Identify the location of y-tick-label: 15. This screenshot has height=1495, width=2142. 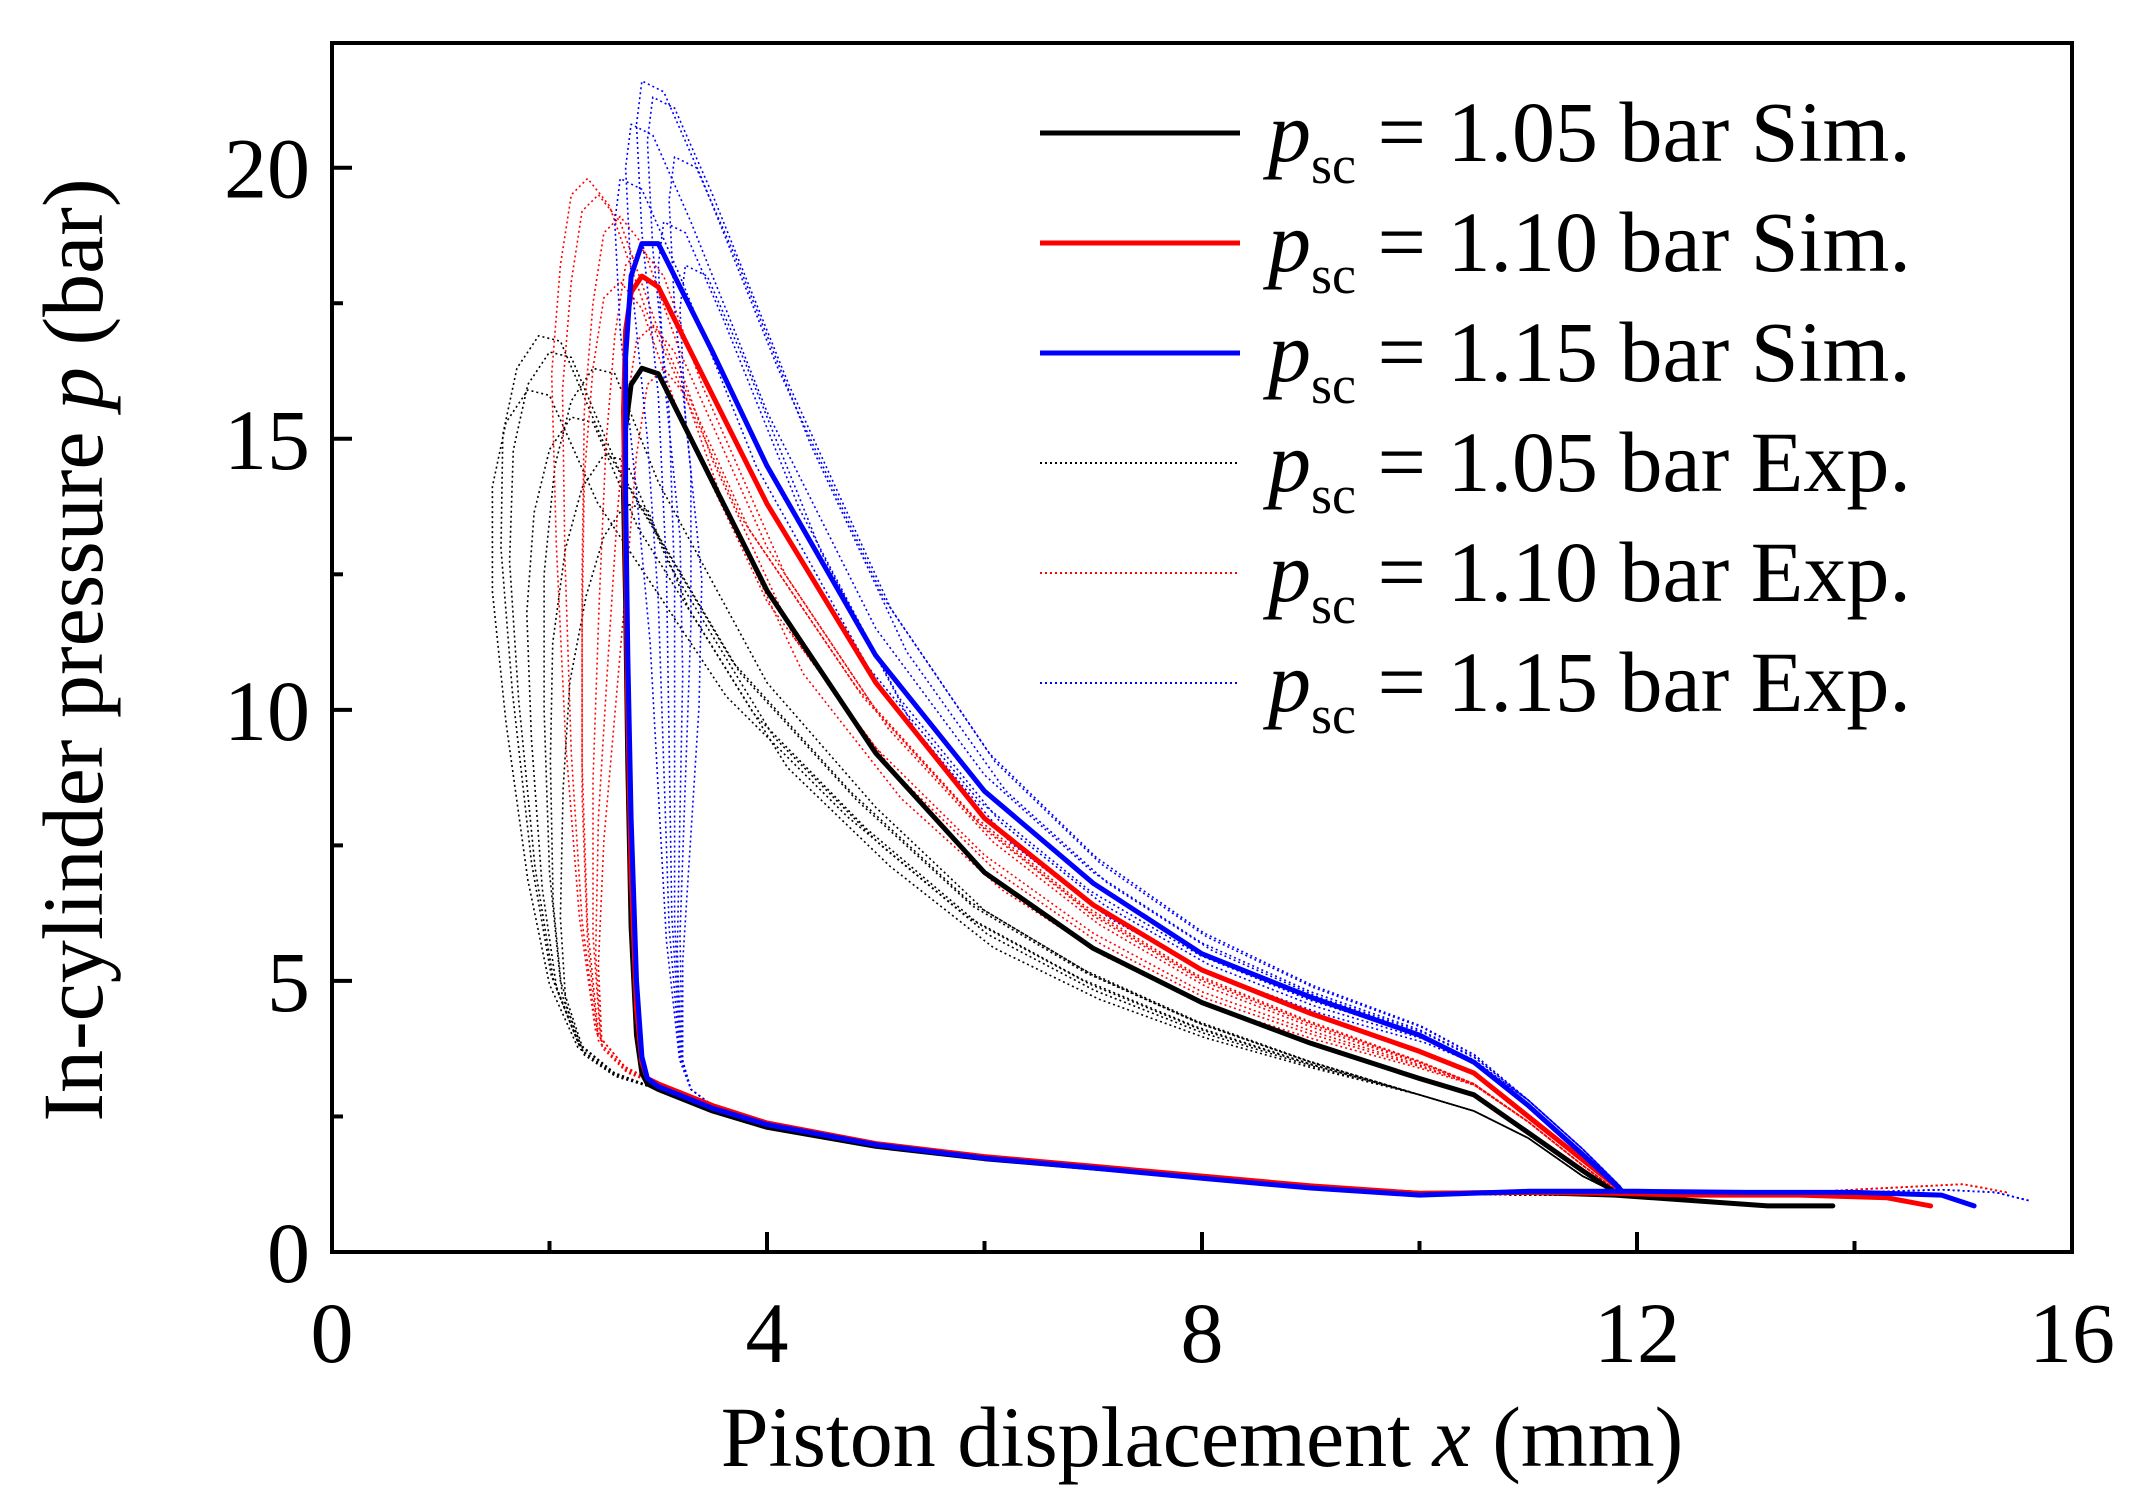
(267, 440).